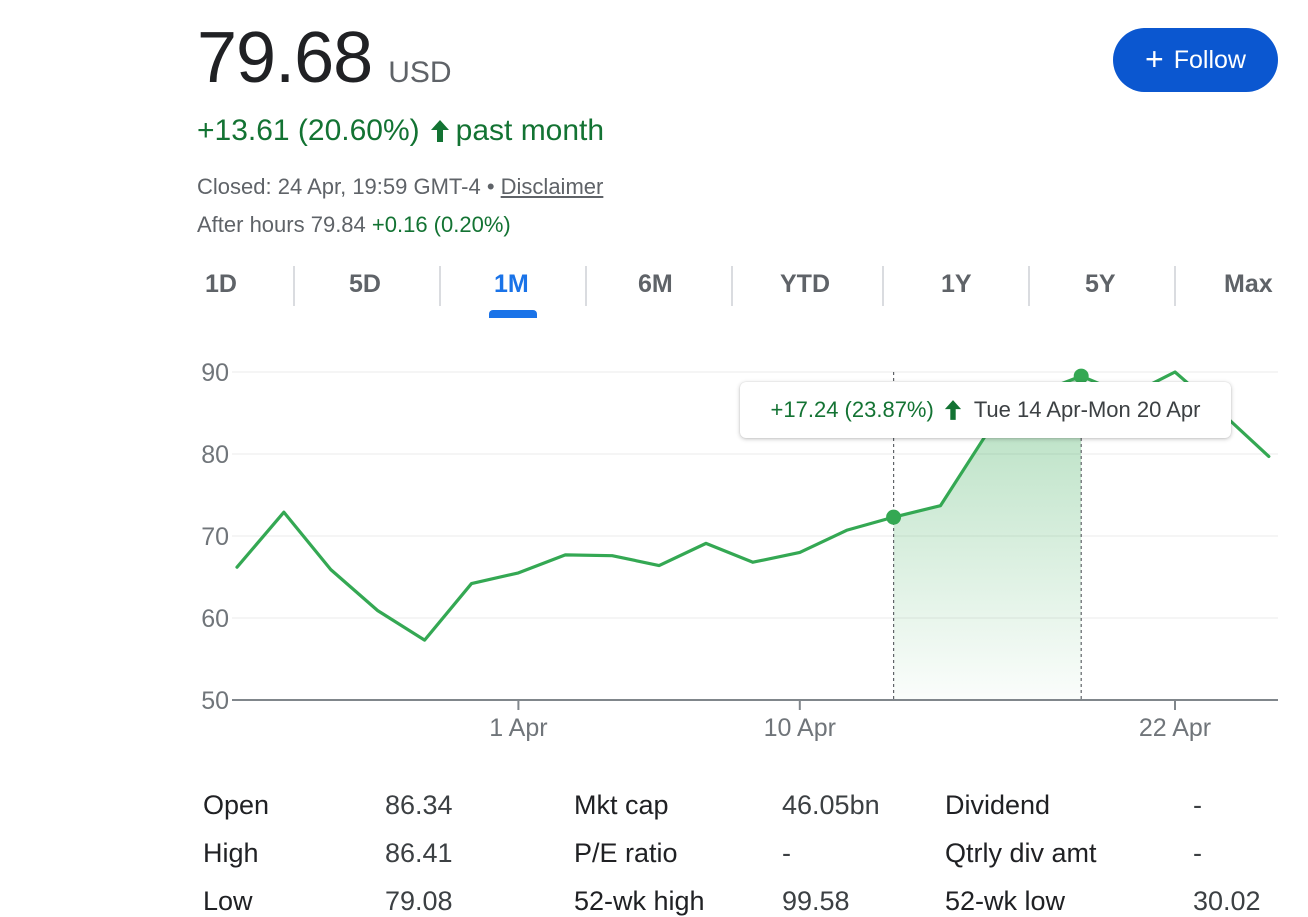 This screenshot has height=917, width=1308. I want to click on y-tick-label: 50, so click(215, 701).